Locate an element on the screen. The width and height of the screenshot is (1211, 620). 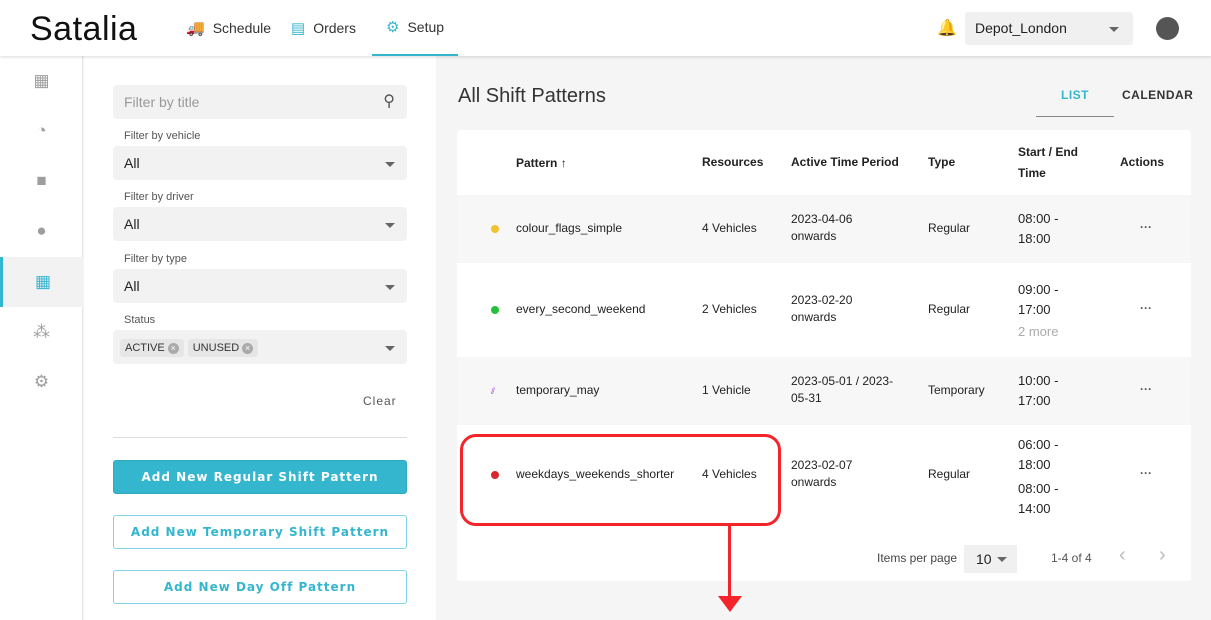
tab-calendar: CALENDAR is located at coordinates (1158, 95).